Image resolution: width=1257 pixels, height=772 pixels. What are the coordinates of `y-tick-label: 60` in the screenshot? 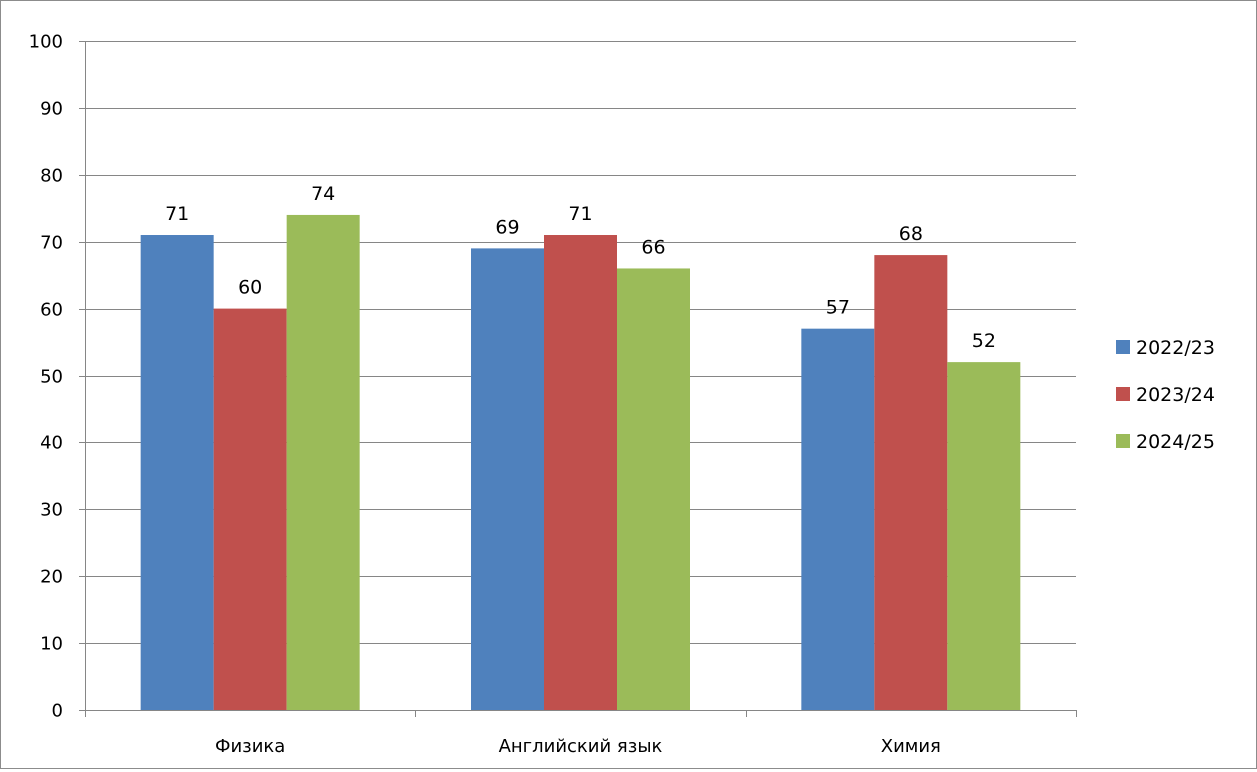 It's located at (51, 310).